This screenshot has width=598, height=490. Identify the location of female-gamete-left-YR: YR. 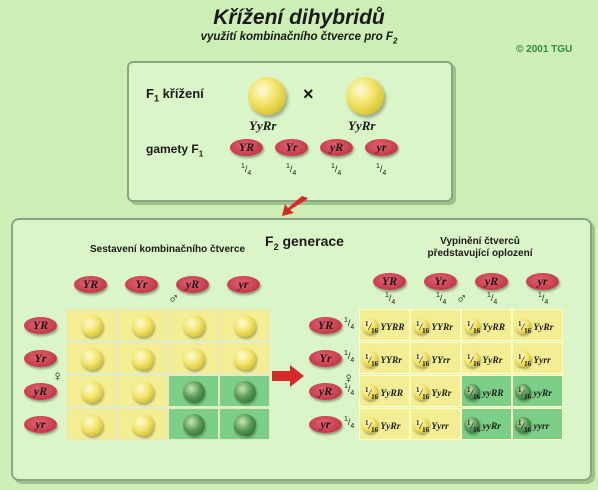
(40, 325).